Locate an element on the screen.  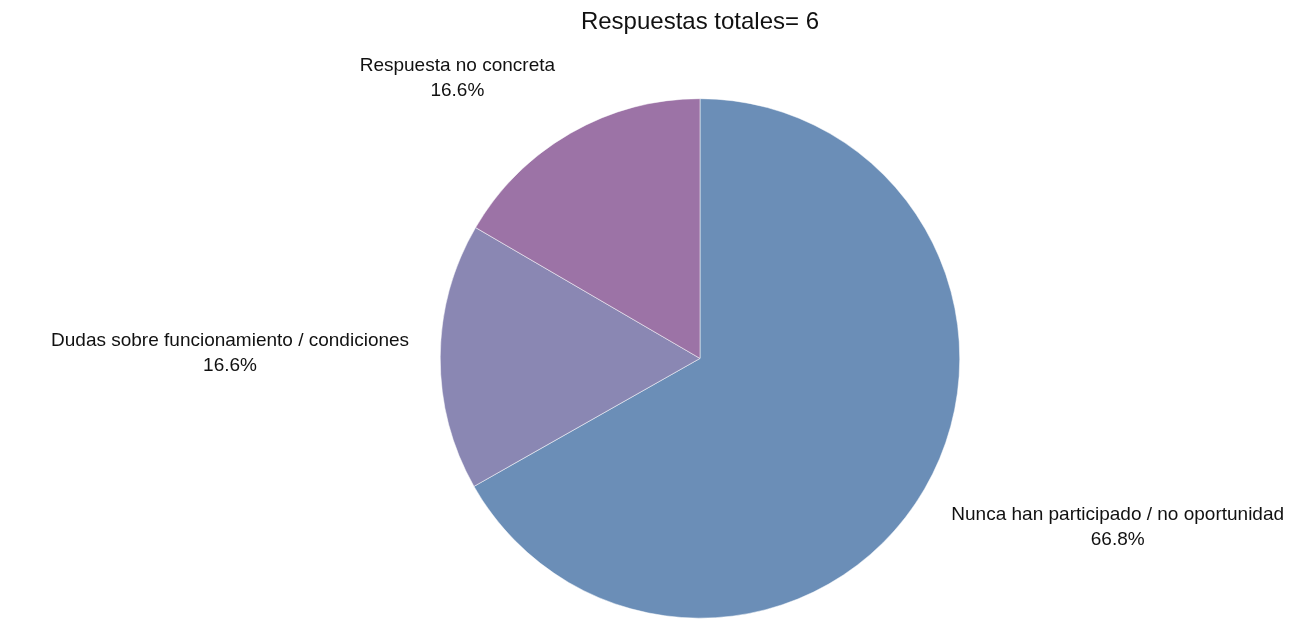
slice-label: Nunca han participado / no oportunidad is located at coordinates (1118, 513).